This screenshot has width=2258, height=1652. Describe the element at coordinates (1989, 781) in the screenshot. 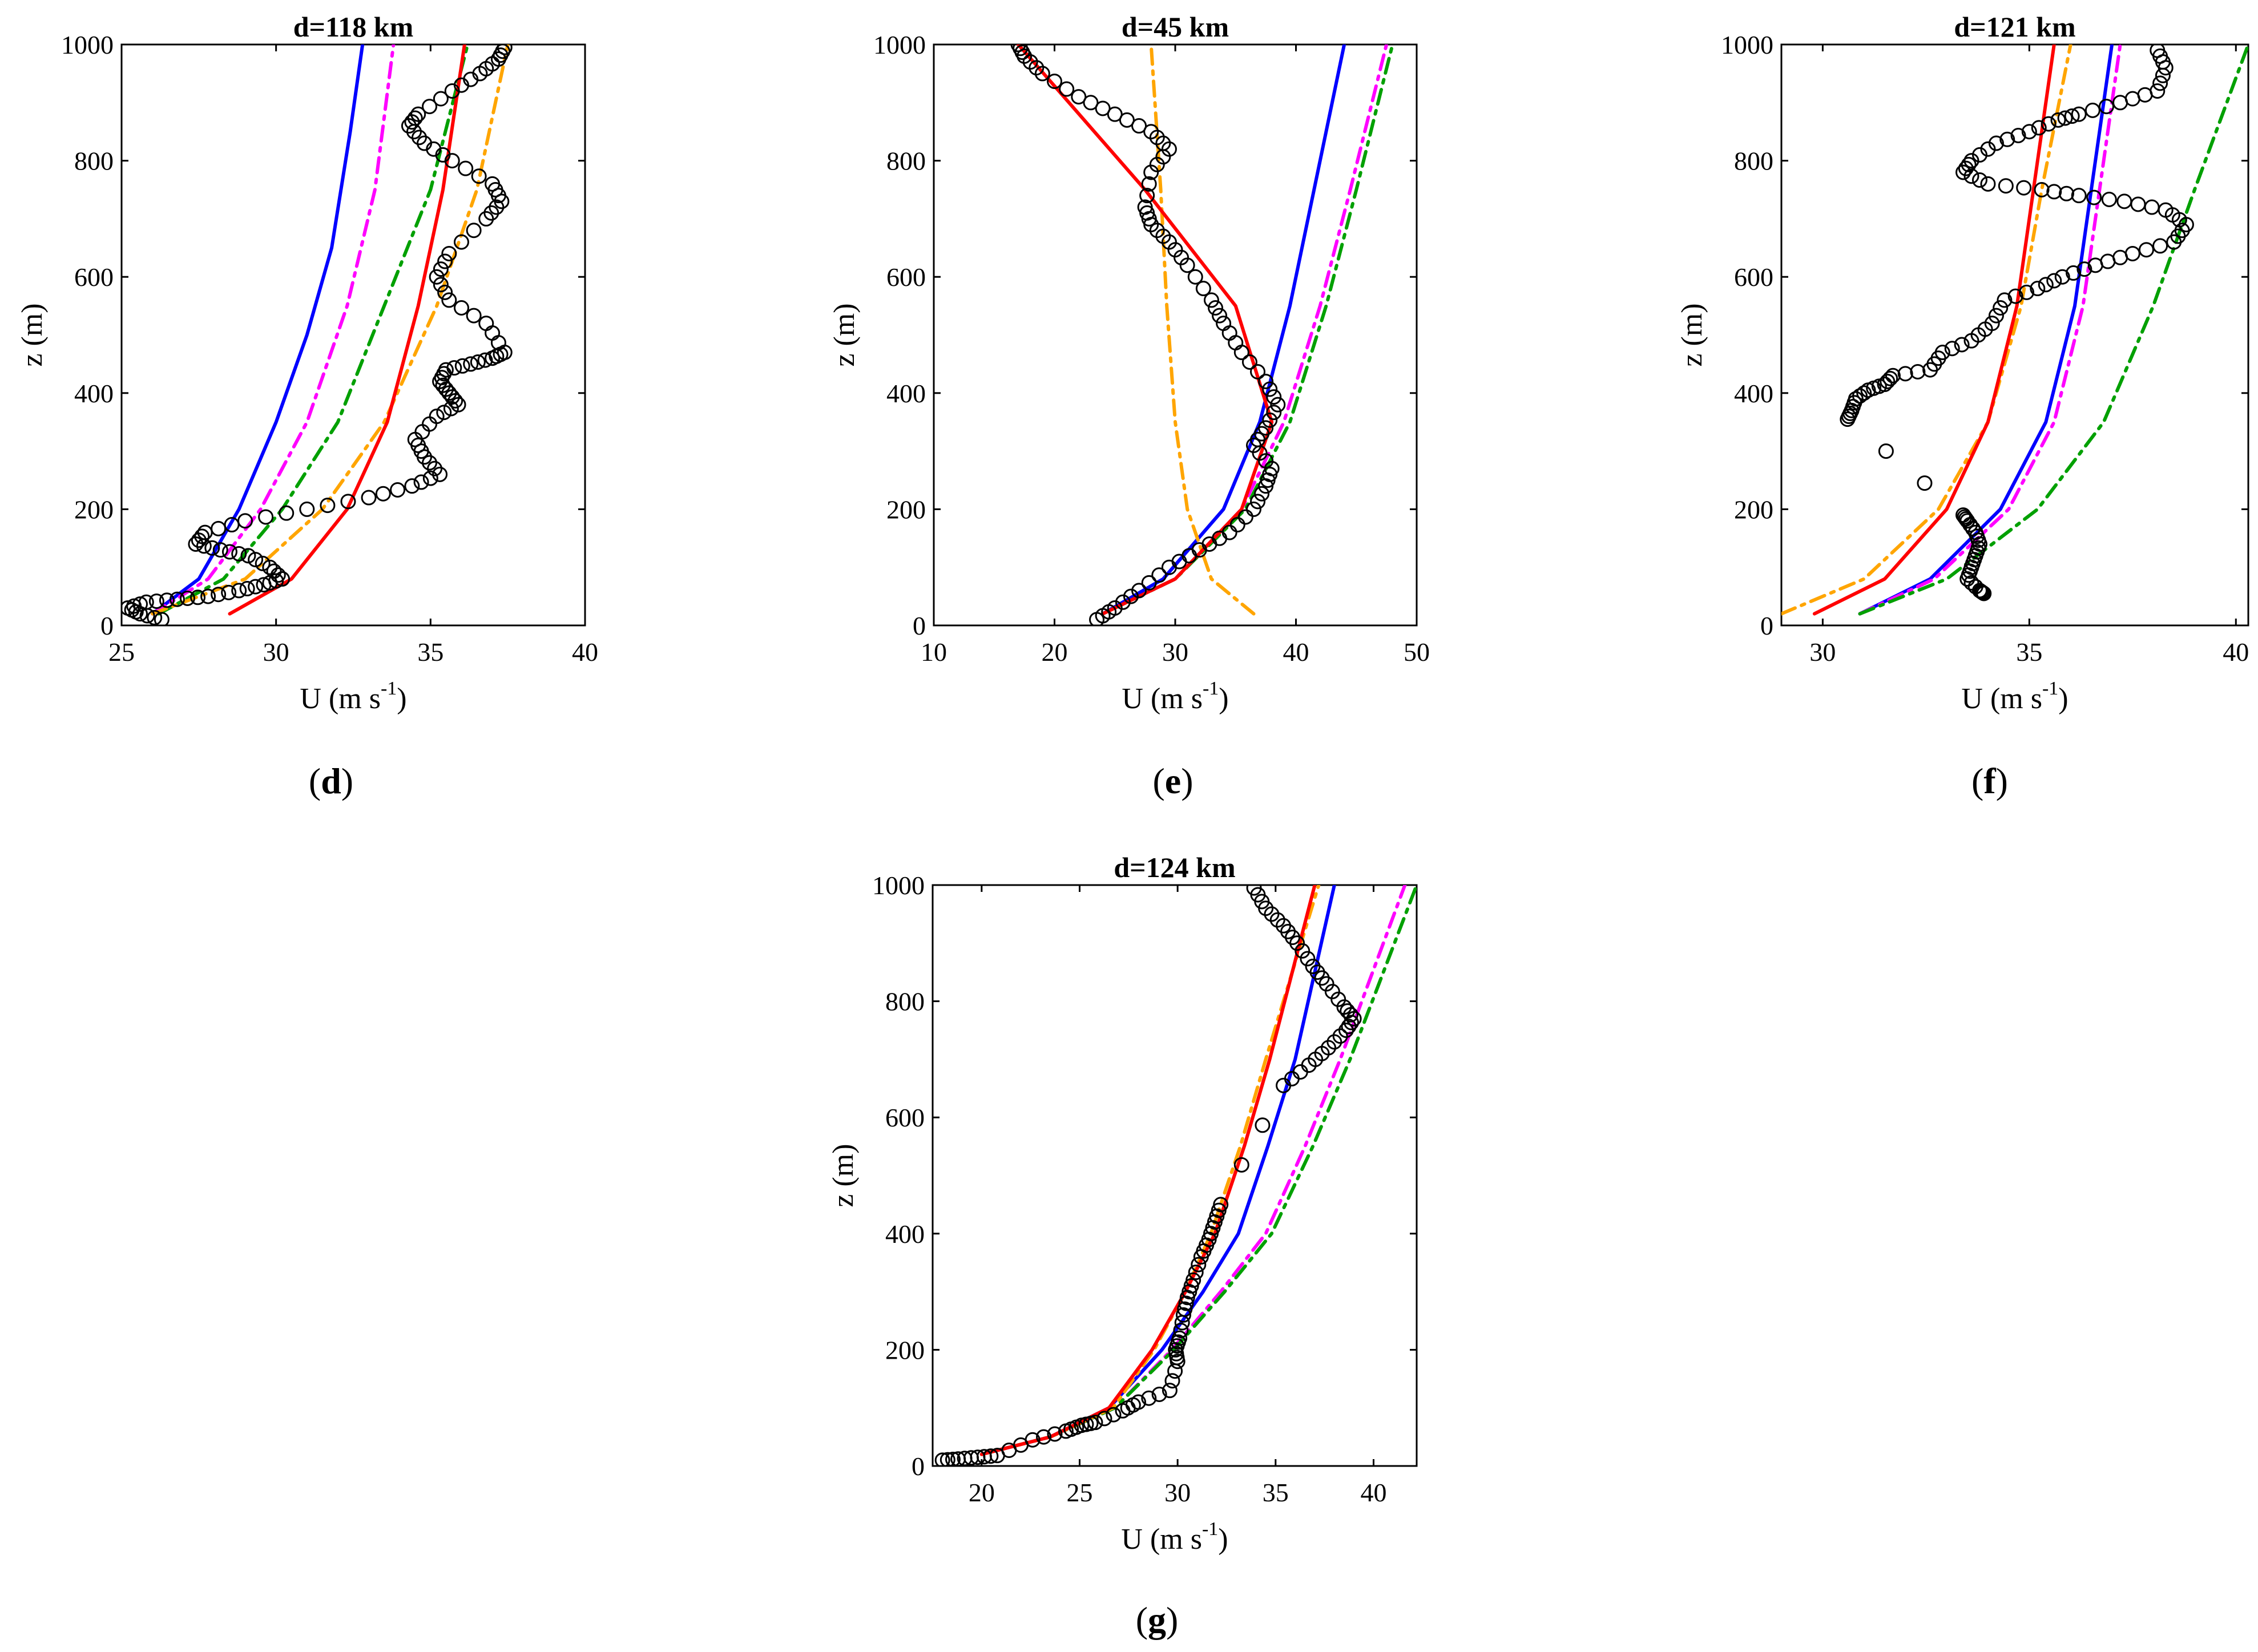

I see `caption-letter: f` at that location.